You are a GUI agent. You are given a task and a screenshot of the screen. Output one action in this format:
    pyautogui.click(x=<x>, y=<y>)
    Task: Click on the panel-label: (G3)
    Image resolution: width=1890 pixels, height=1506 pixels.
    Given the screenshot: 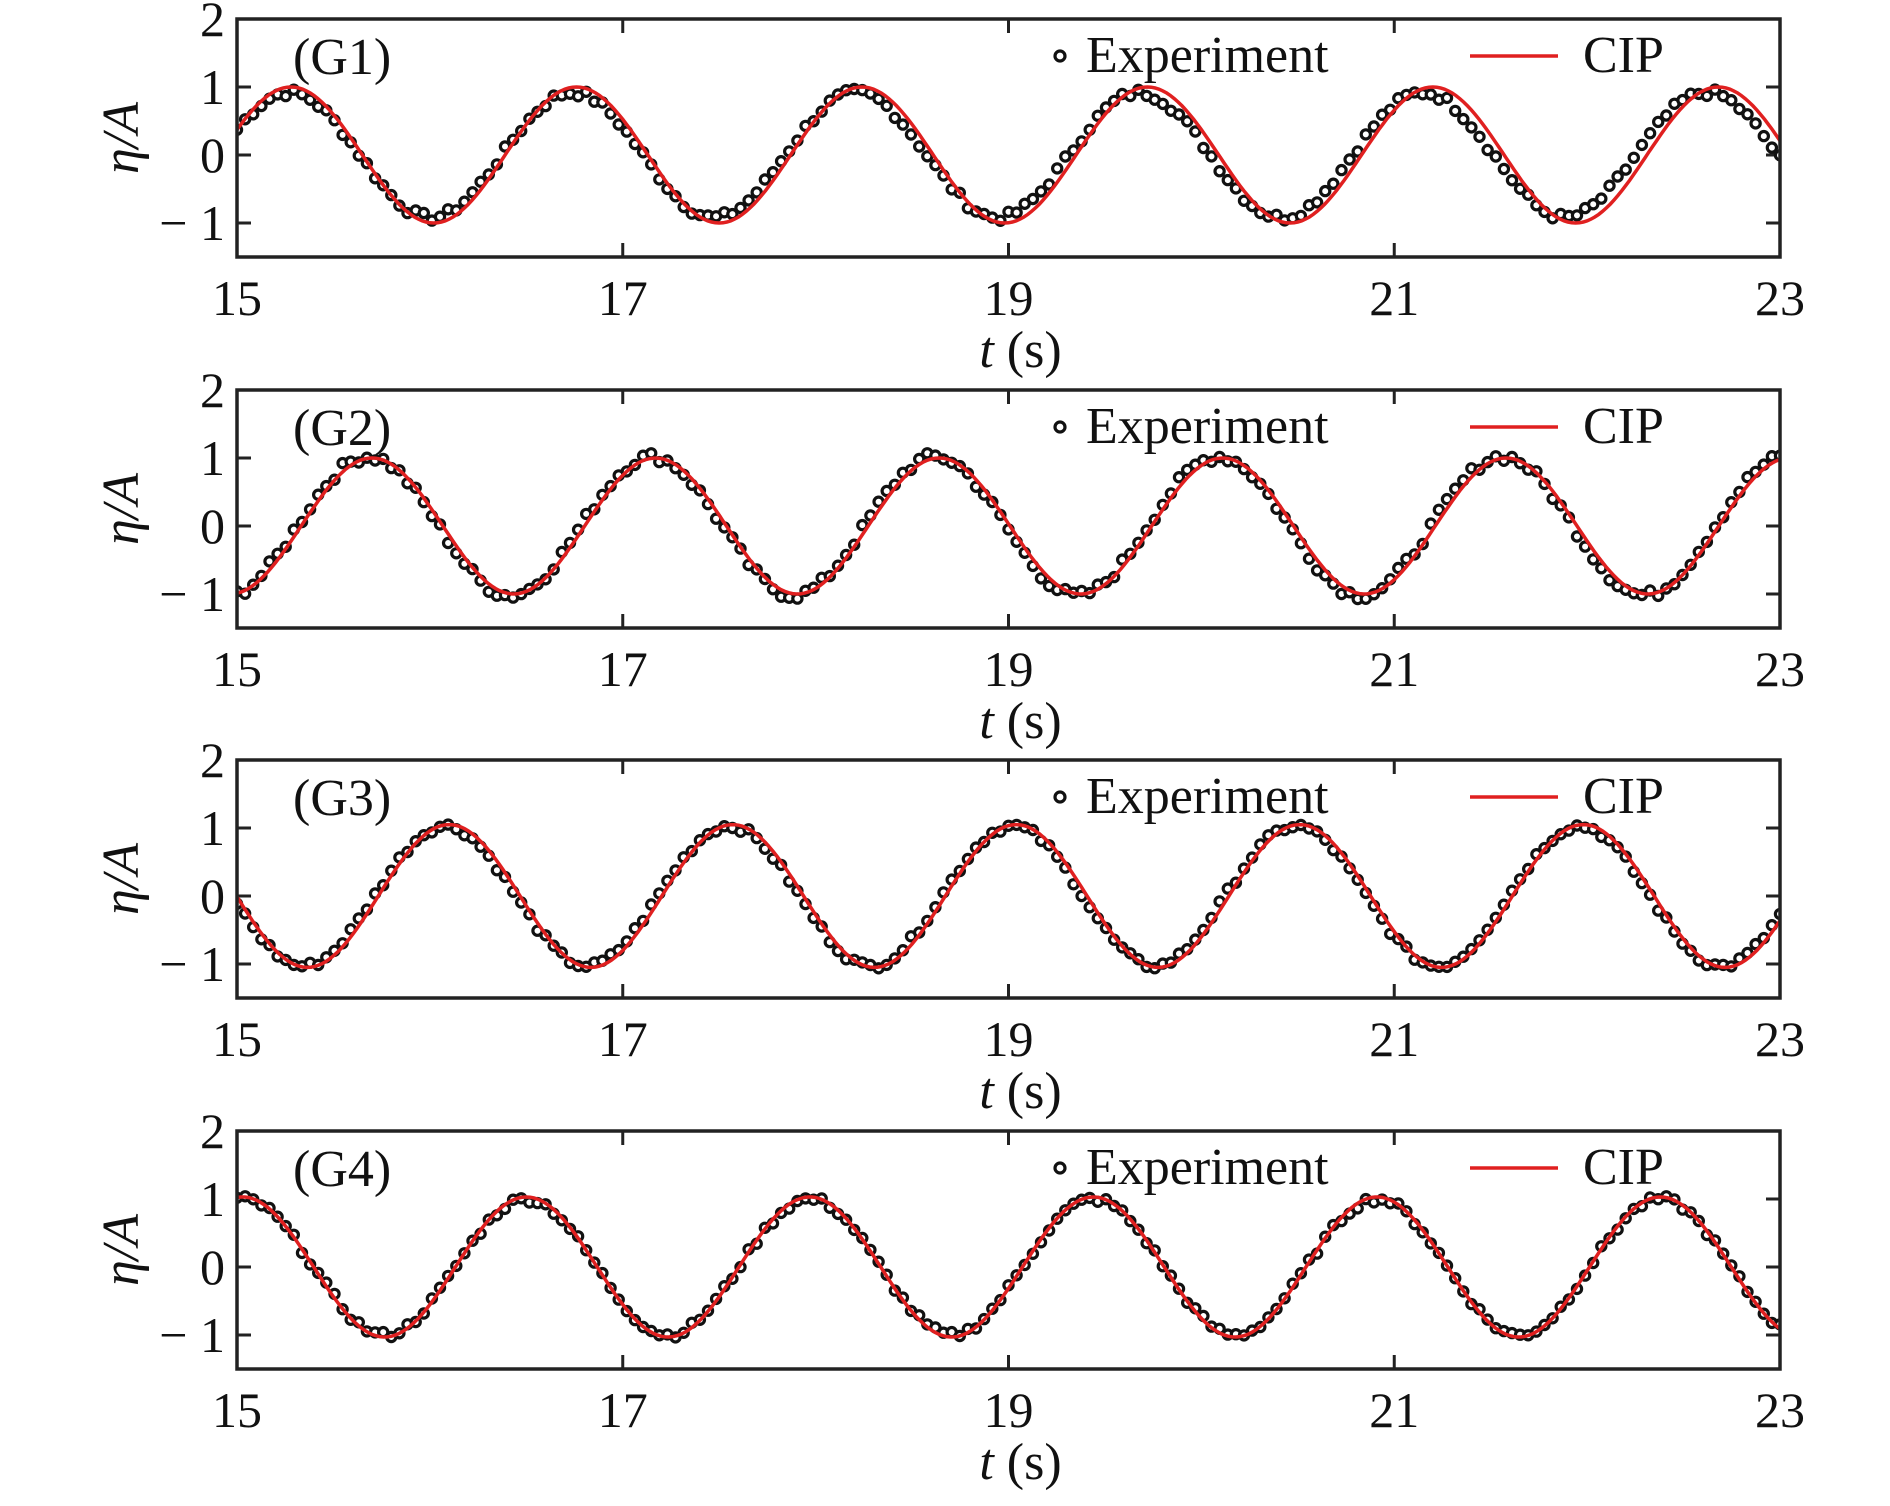 What is the action you would take?
    pyautogui.click(x=342, y=798)
    